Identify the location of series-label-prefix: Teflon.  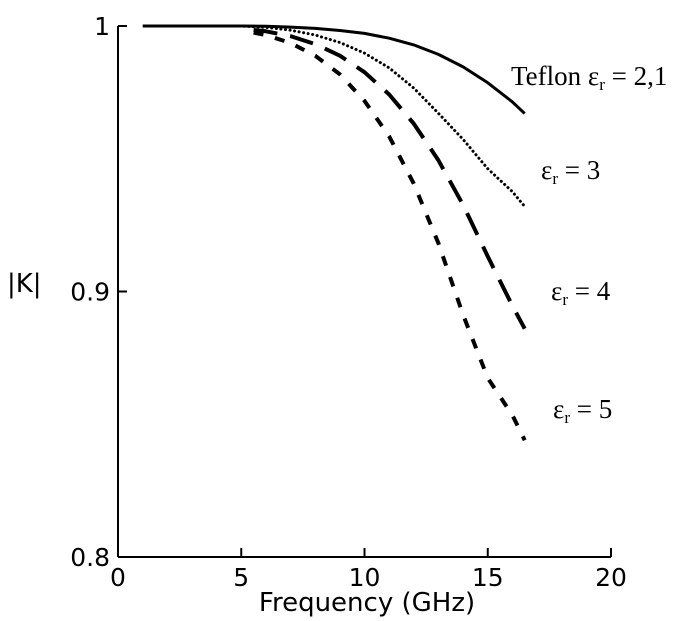
(549, 76).